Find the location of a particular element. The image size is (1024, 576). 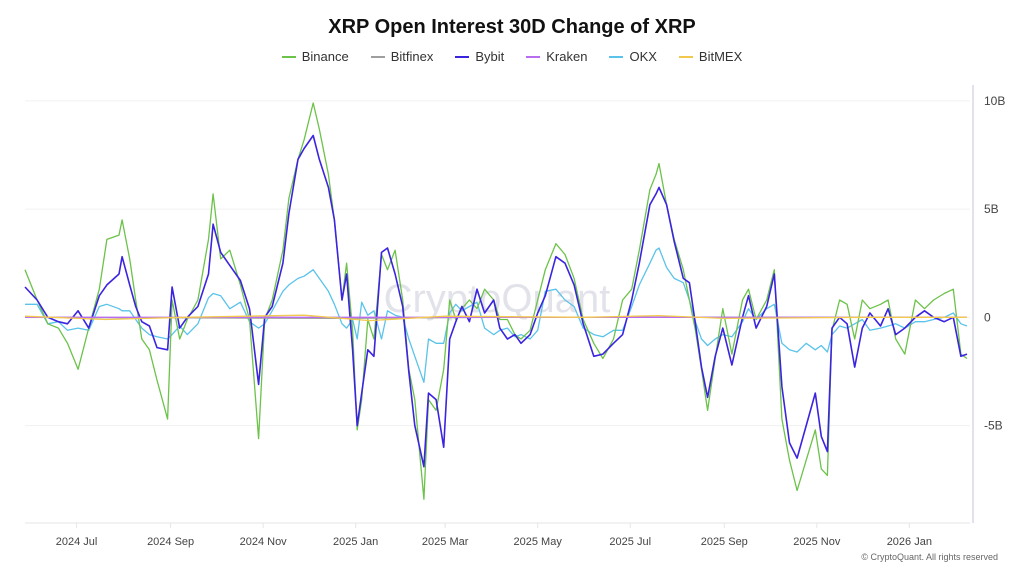

y-tick-label: 5B is located at coordinates (991, 209).